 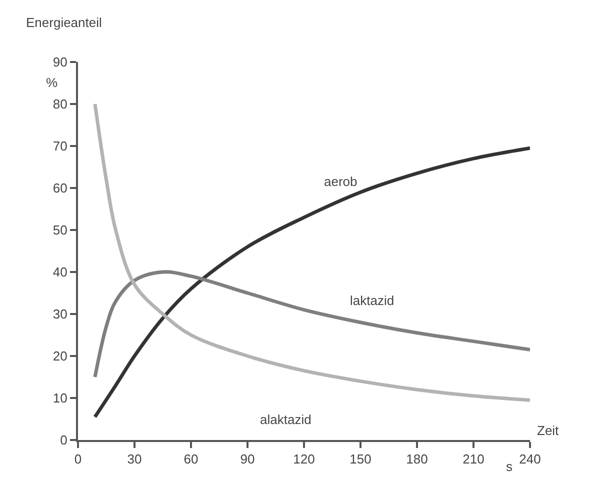 What do you see at coordinates (60, 398) in the screenshot?
I see `y-tick-label: 10` at bounding box center [60, 398].